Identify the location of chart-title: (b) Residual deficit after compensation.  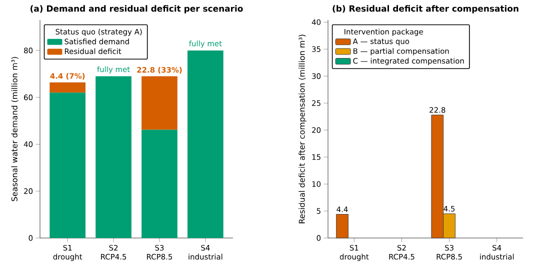
(425, 9).